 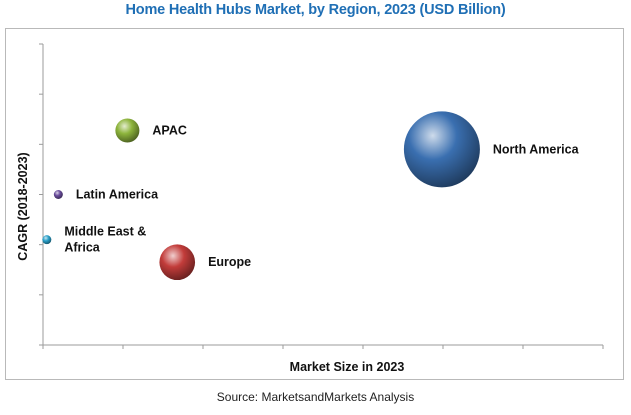 I want to click on bubble-apac, so click(x=127, y=130).